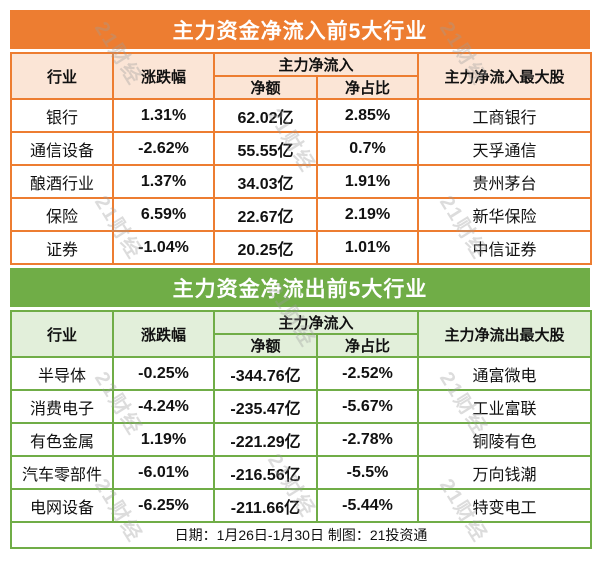 This screenshot has height=569, width=600. I want to click on cell-net-amount: 20.25亿, so click(265, 247).